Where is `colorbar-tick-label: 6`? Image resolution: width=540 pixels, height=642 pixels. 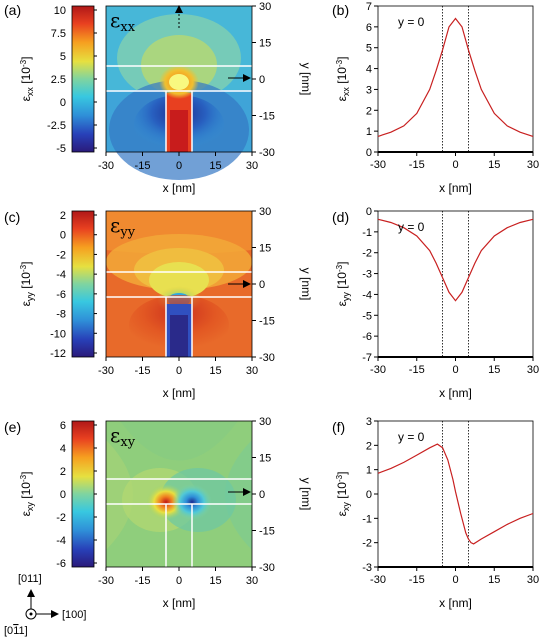
colorbar-tick-label: 6 is located at coordinates (63, 426).